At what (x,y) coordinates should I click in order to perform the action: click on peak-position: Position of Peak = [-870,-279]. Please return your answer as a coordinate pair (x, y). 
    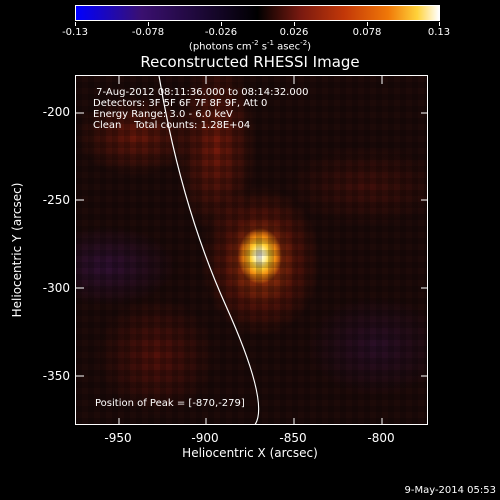
    Looking at the image, I should click on (170, 403).